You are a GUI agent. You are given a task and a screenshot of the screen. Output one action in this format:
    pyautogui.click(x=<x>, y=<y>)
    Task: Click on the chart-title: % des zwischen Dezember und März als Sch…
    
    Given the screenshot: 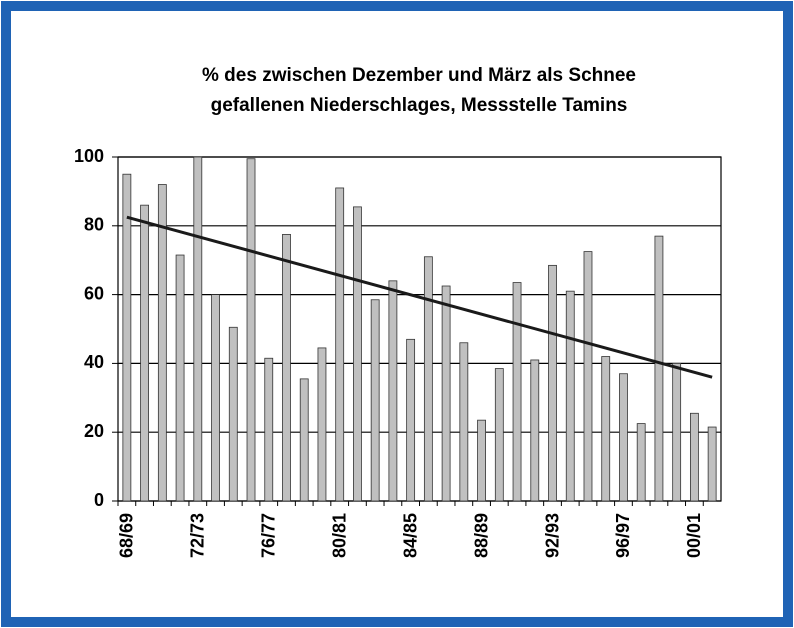 What is the action you would take?
    pyautogui.click(x=419, y=75)
    